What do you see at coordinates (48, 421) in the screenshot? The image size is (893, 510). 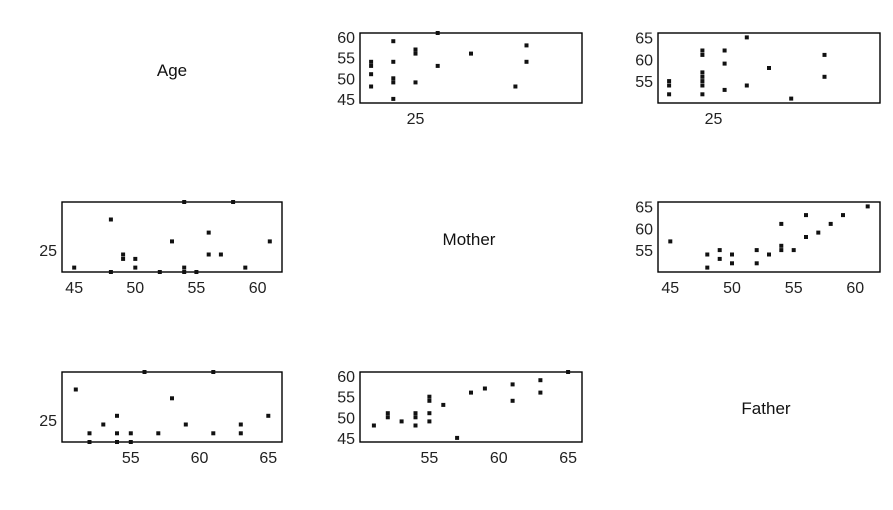 I see `y-tick-label: 25` at bounding box center [48, 421].